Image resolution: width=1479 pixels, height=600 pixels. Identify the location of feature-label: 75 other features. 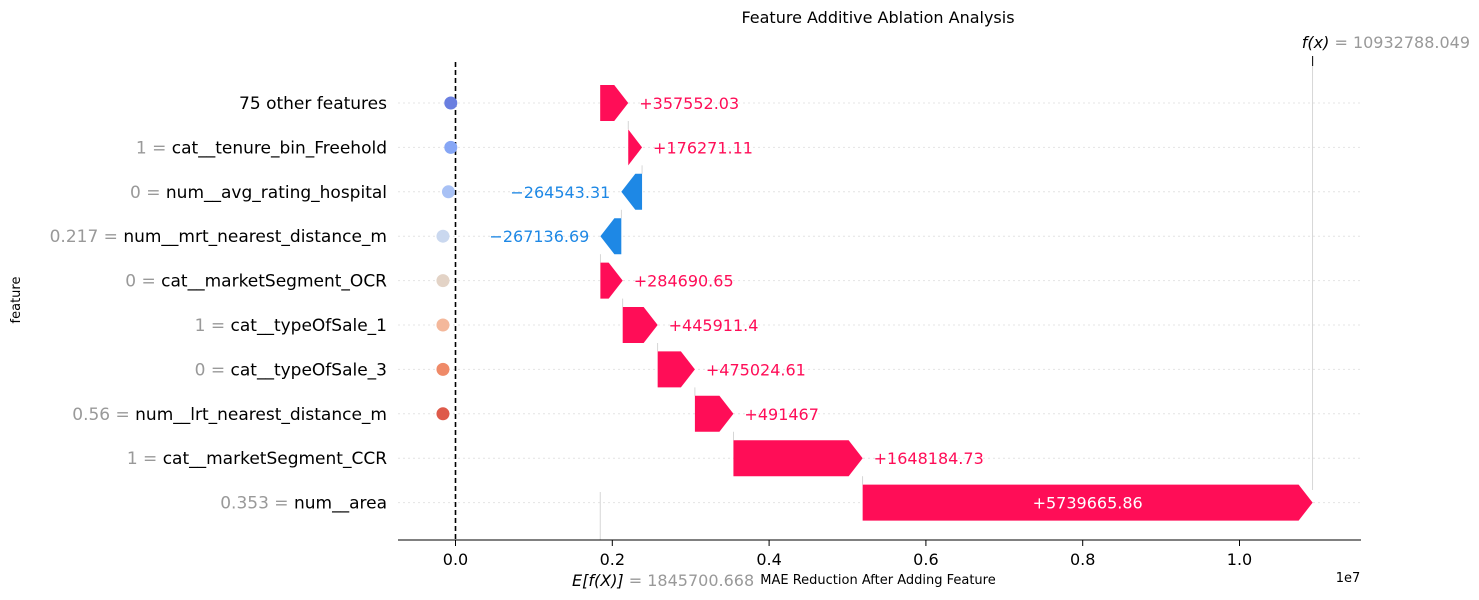
(313, 104).